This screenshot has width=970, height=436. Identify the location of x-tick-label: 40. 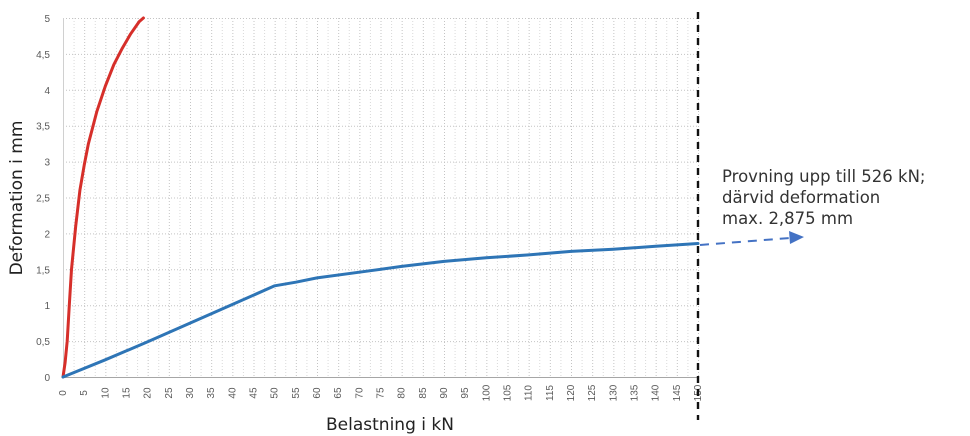
(232, 393).